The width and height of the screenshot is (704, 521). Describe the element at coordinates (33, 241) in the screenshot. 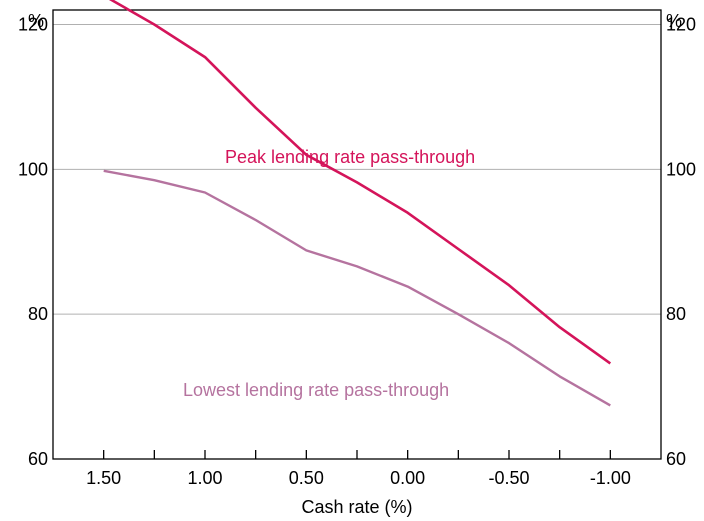

I see `y-tick-labels-left: 60 80 100 120` at that location.